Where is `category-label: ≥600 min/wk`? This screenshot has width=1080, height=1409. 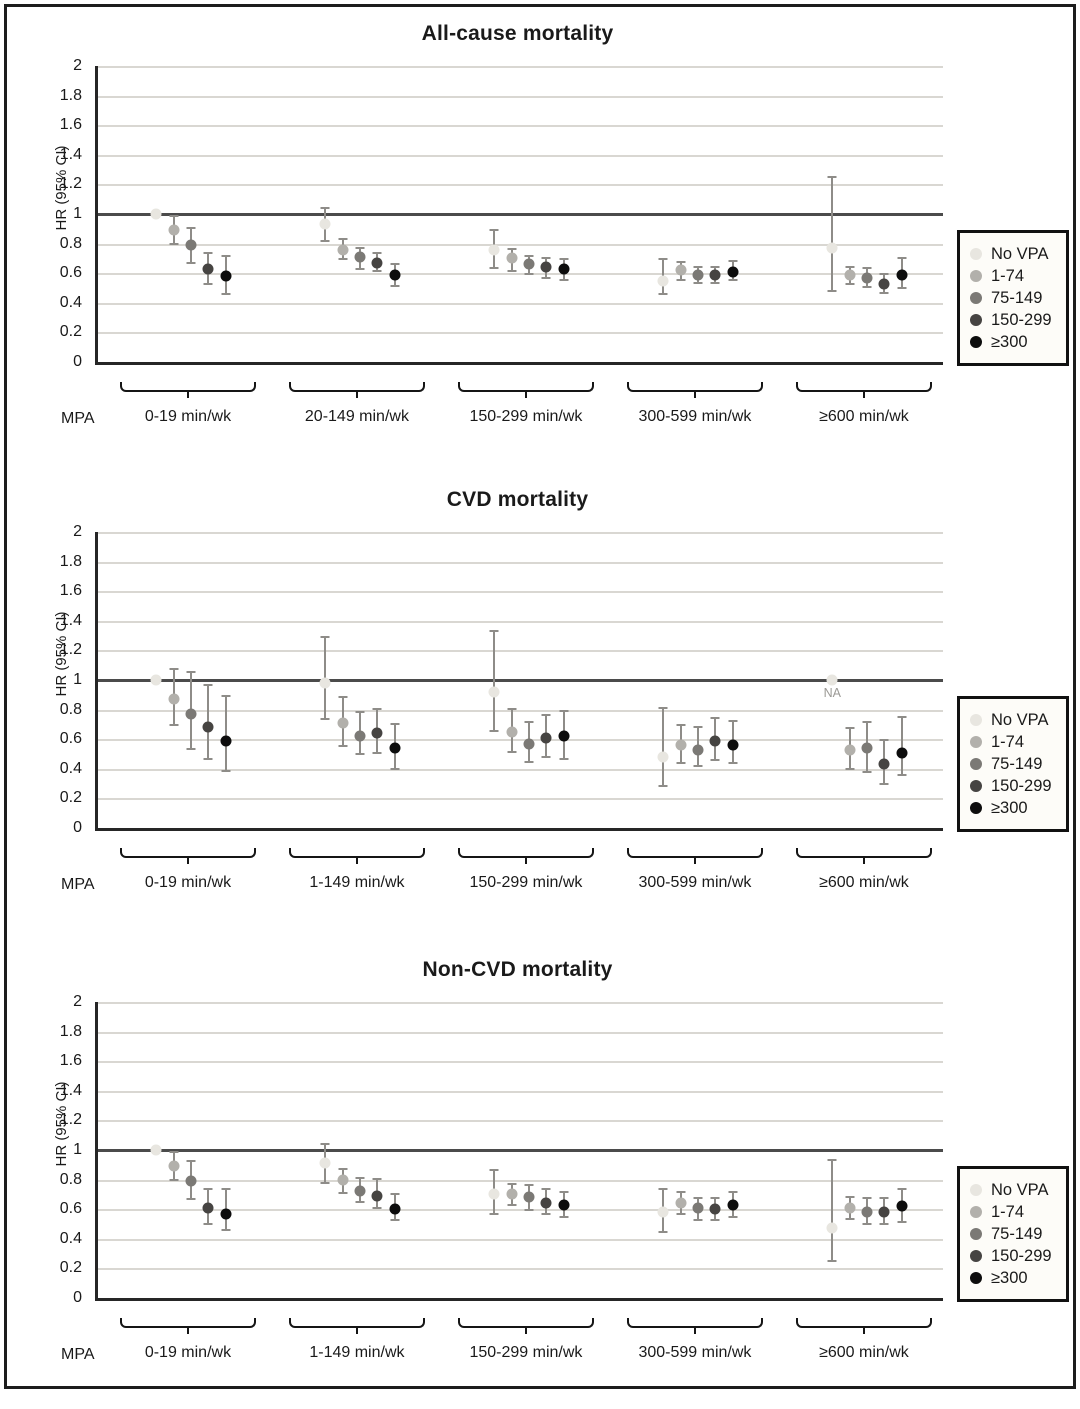
category-label: ≥600 min/wk is located at coordinates (864, 1352).